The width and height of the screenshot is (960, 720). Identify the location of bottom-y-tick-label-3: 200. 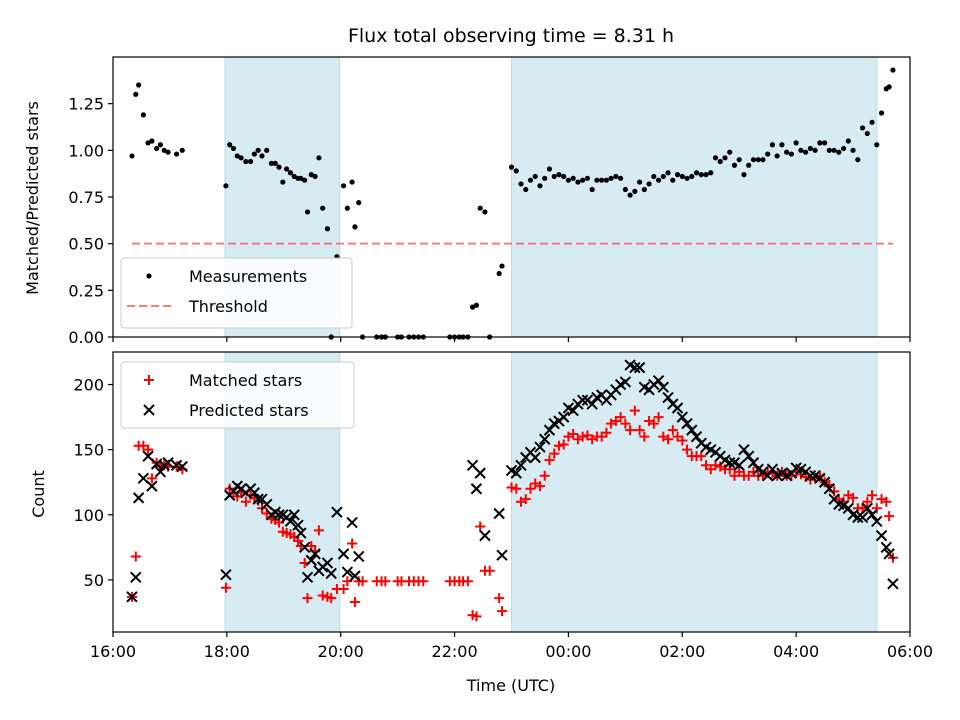
(88, 385).